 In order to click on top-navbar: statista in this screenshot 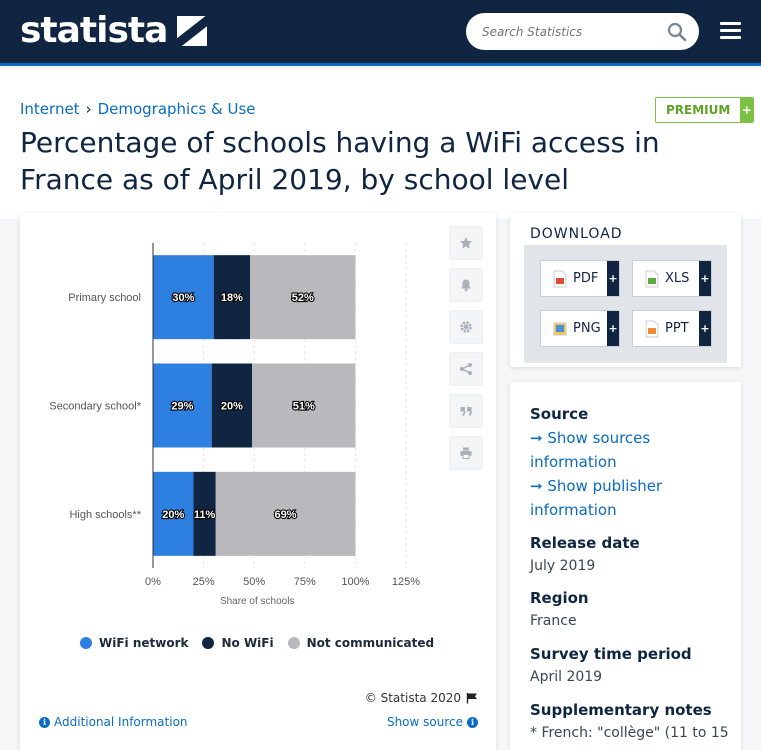, I will do `click(380, 33)`.